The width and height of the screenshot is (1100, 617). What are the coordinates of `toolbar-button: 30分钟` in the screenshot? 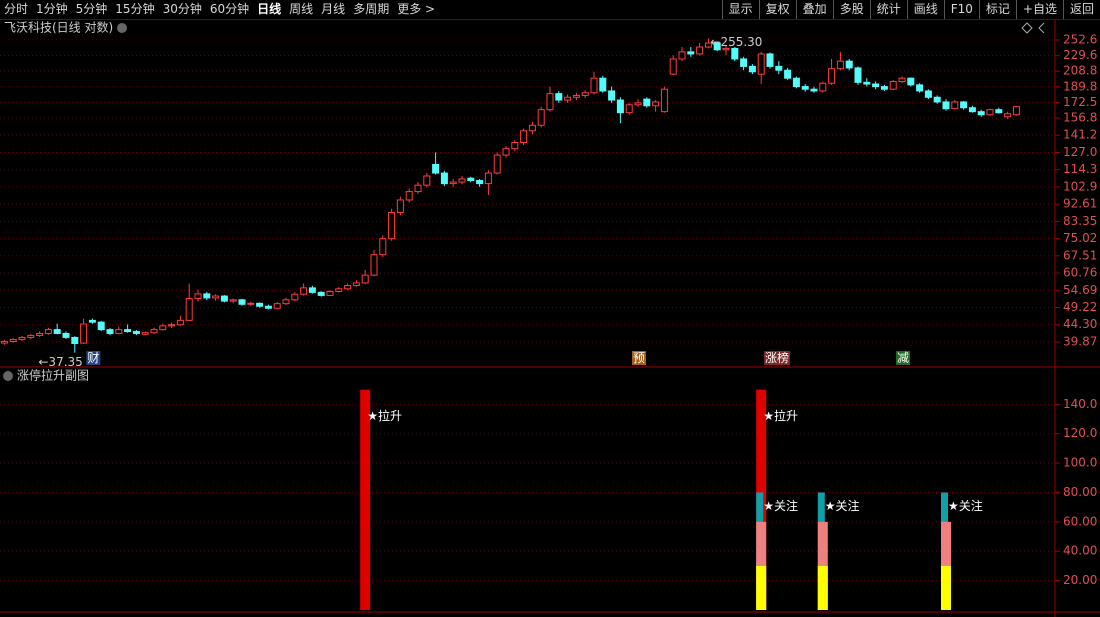 It's located at (182, 9).